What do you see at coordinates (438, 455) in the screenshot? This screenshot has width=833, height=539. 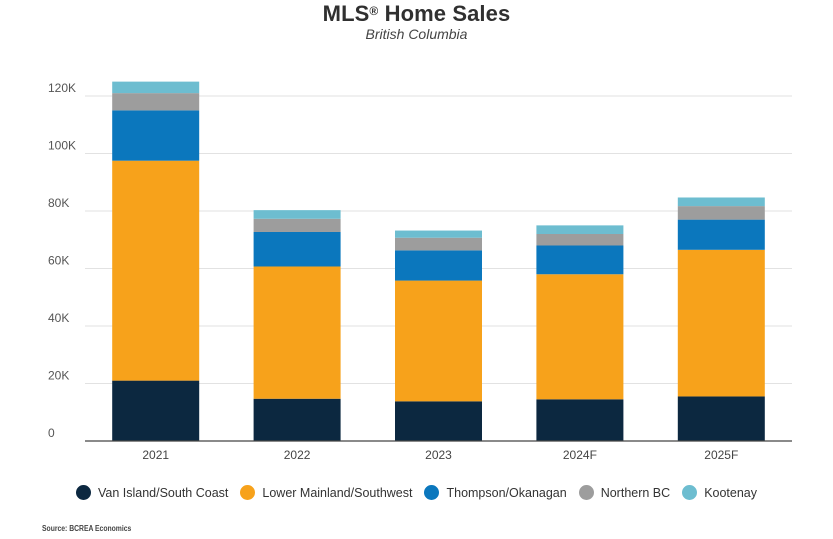 I see `x-tick-label: 2023` at bounding box center [438, 455].